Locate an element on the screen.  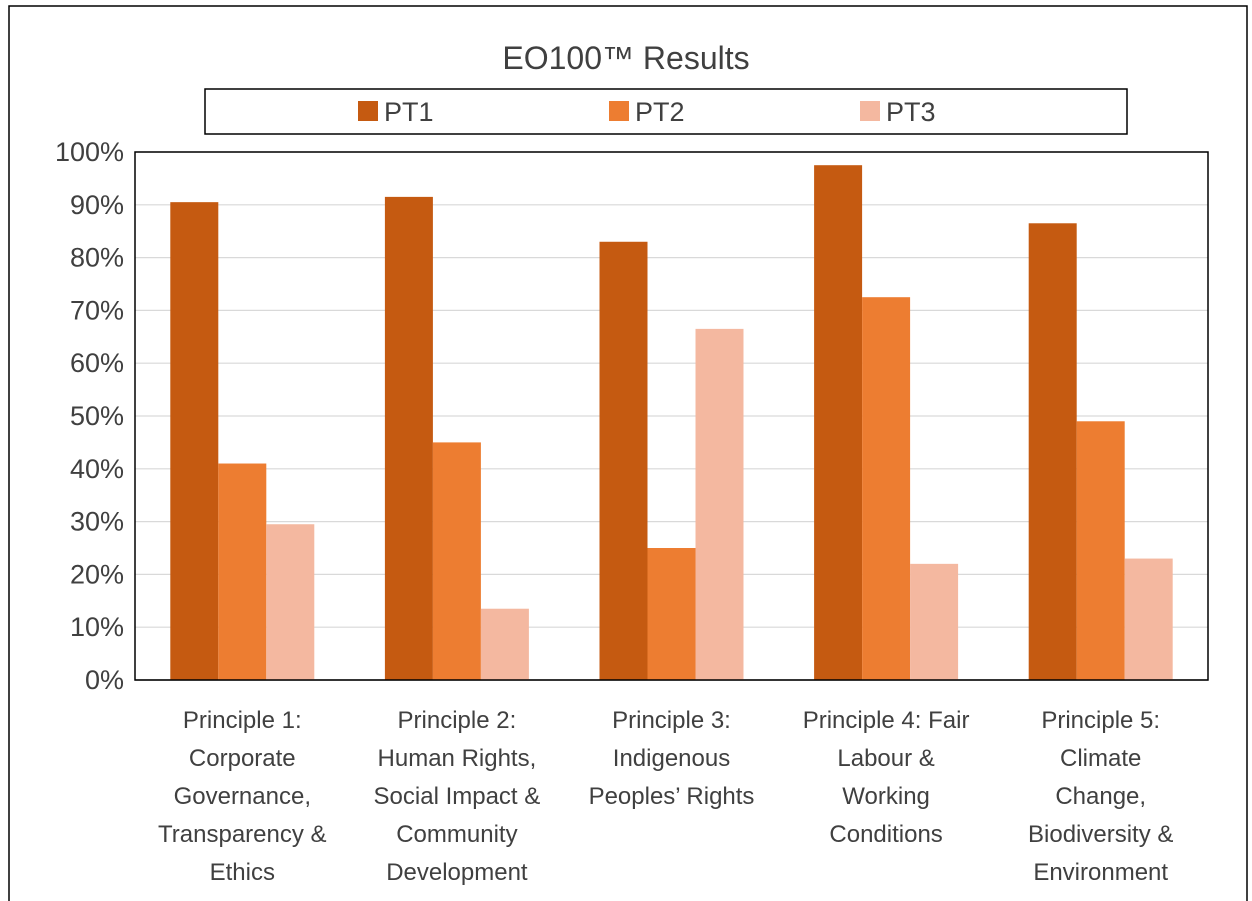
x-category-label: Principle 3: Indigenous Peoples’ Rights is located at coordinates (672, 758).